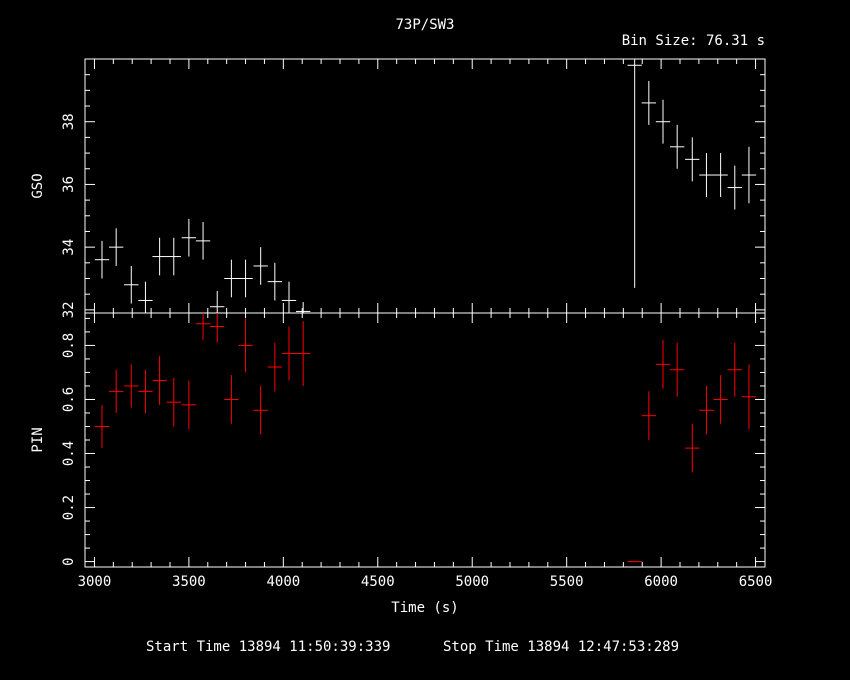  I want to click on x-tick-label: 6500, so click(756, 582).